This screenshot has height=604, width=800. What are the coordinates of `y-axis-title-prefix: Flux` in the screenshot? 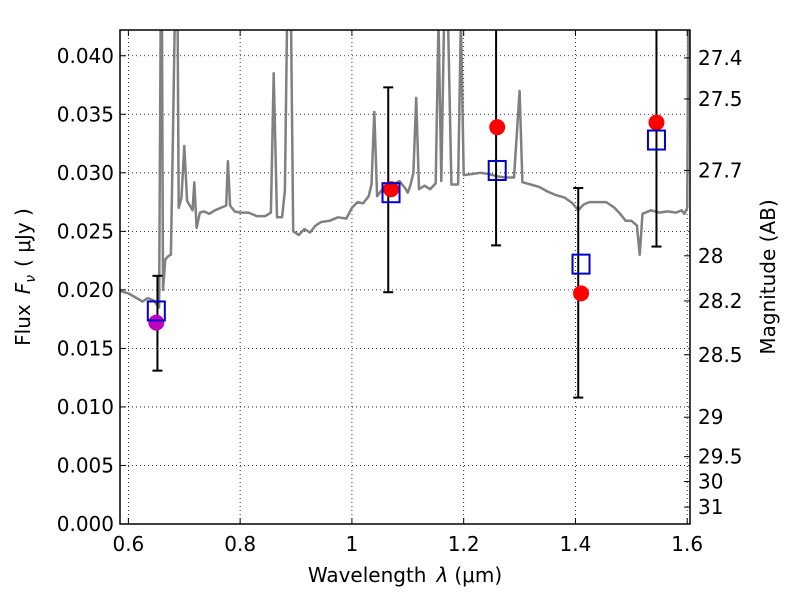 It's located at (23, 325).